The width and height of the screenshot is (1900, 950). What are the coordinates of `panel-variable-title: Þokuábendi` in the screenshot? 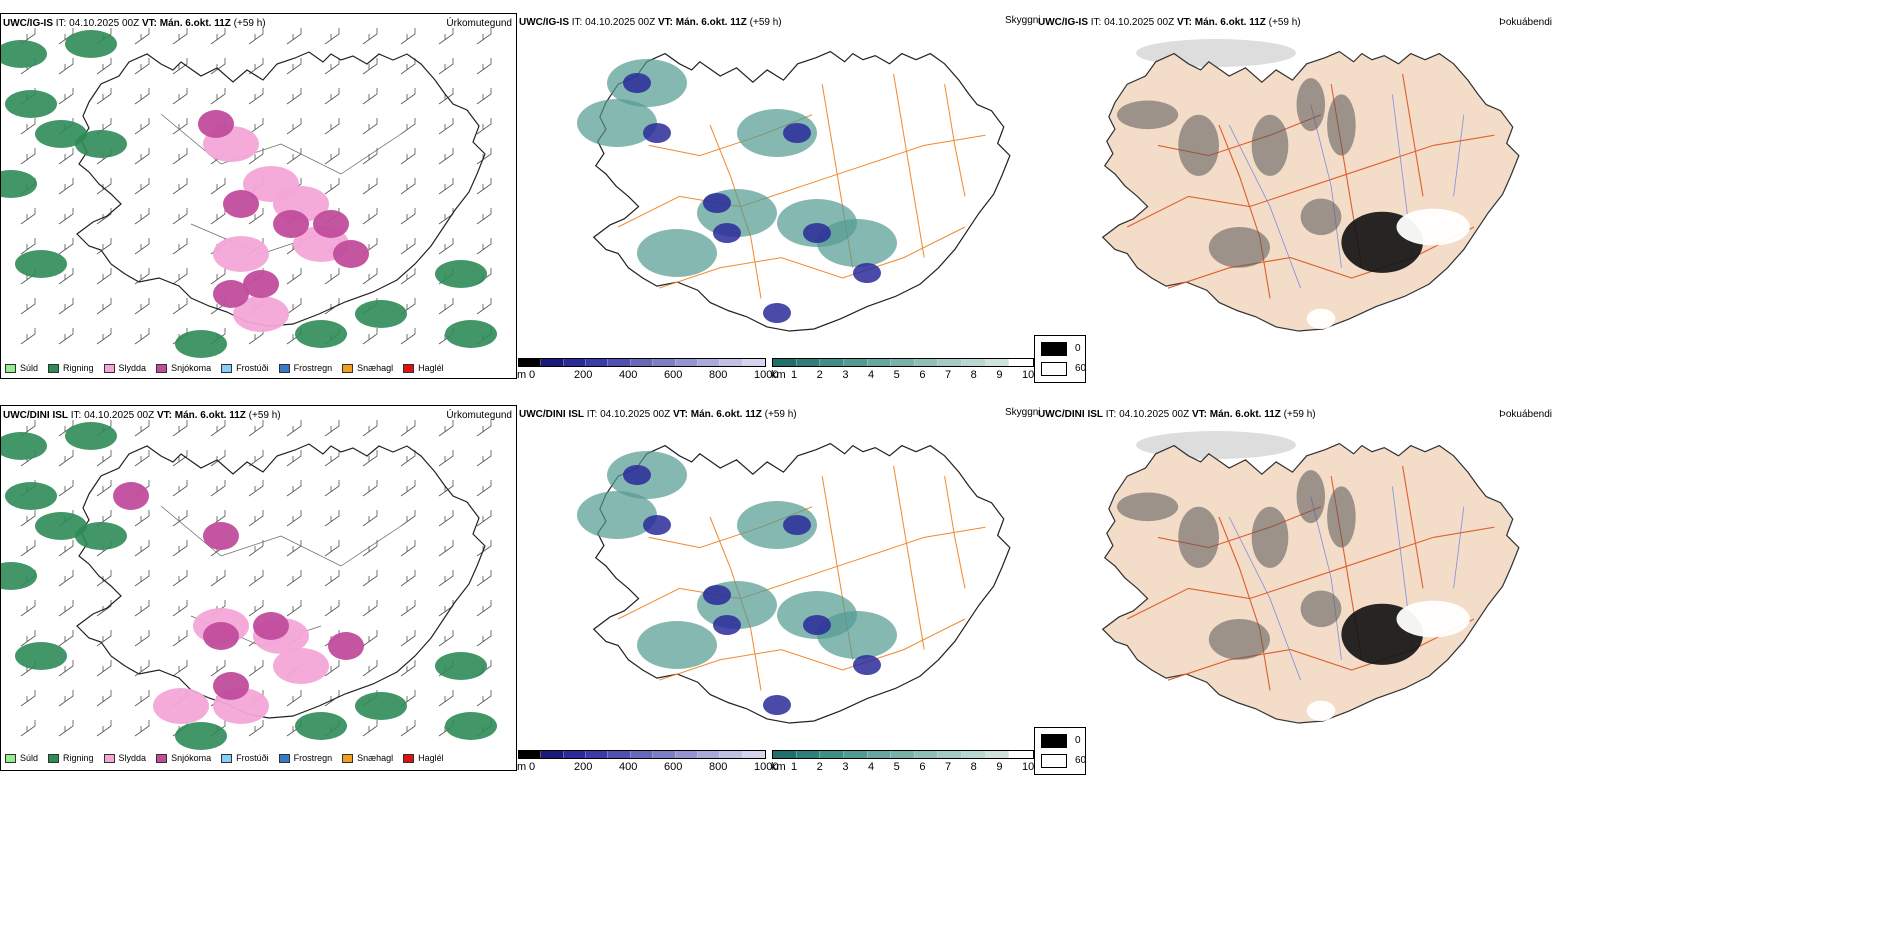 It's located at (1525, 22).